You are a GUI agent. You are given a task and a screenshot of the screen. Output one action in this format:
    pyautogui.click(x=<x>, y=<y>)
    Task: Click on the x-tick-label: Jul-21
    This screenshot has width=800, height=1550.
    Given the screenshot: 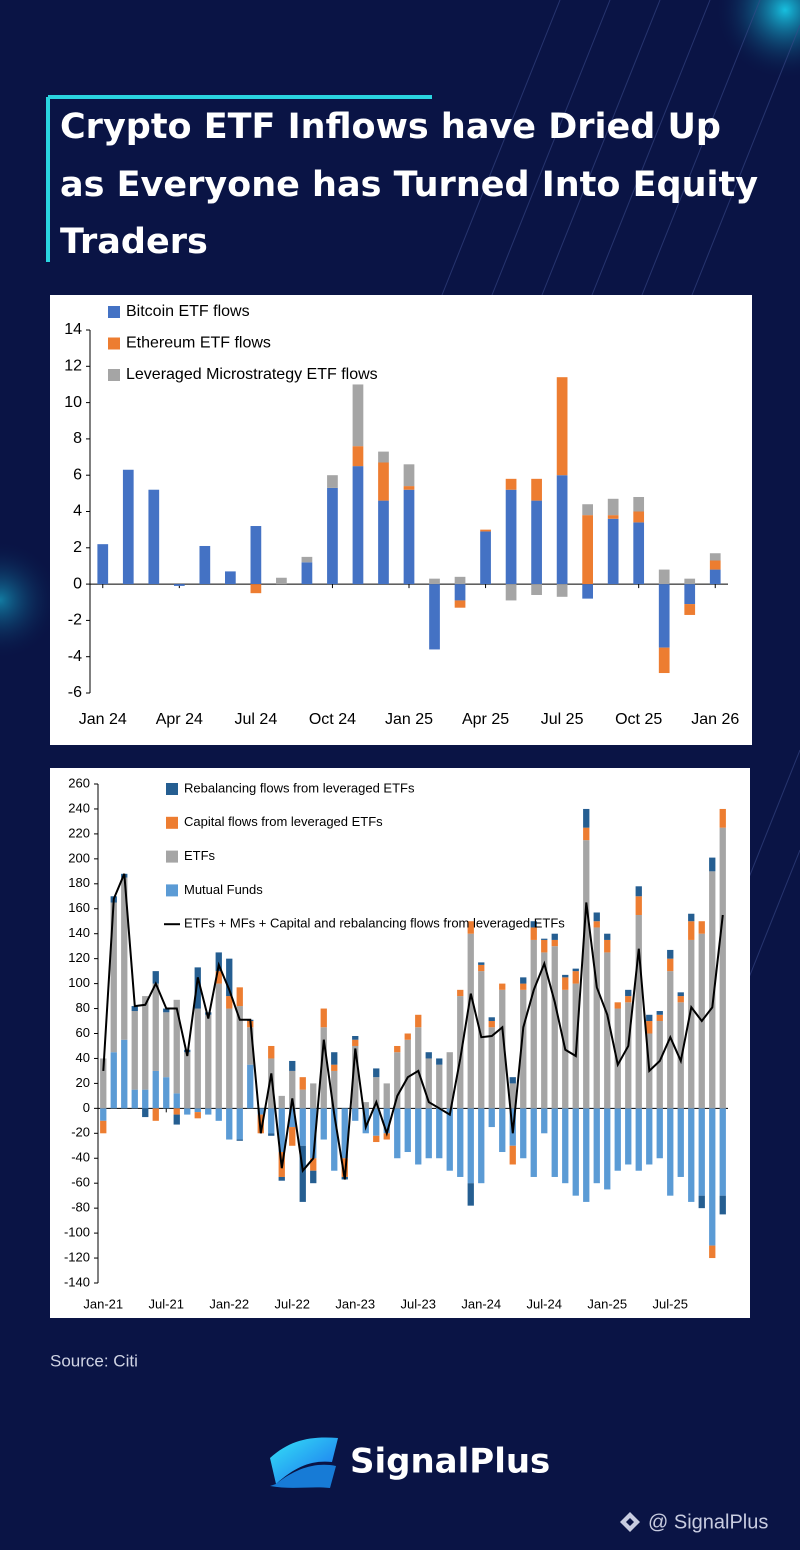 What is the action you would take?
    pyautogui.click(x=166, y=1303)
    